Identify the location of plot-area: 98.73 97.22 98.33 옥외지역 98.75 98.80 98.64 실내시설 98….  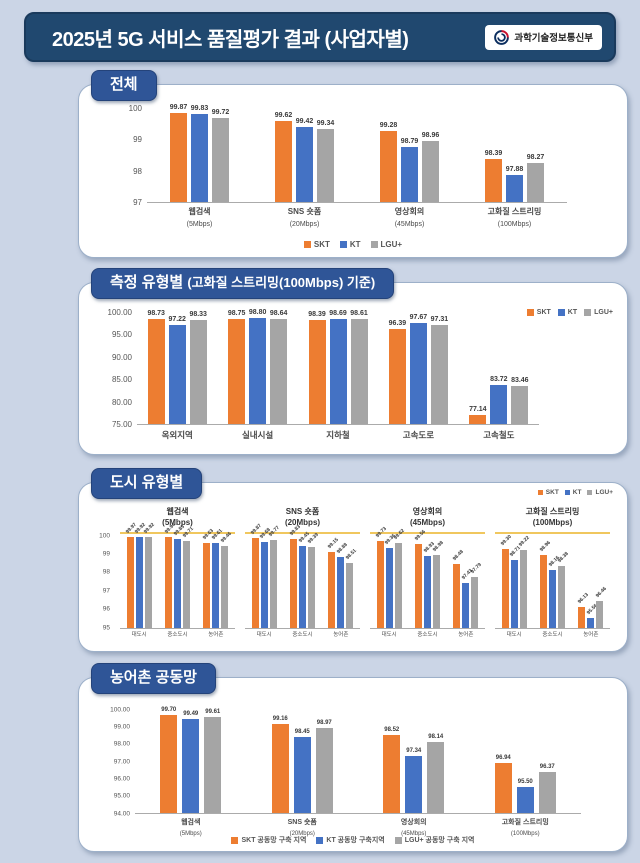
(338, 374).